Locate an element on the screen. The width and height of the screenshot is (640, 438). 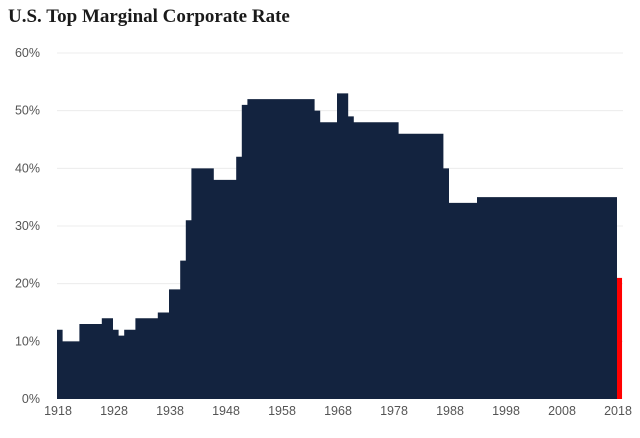
x-tick-label: 1928 is located at coordinates (114, 411).